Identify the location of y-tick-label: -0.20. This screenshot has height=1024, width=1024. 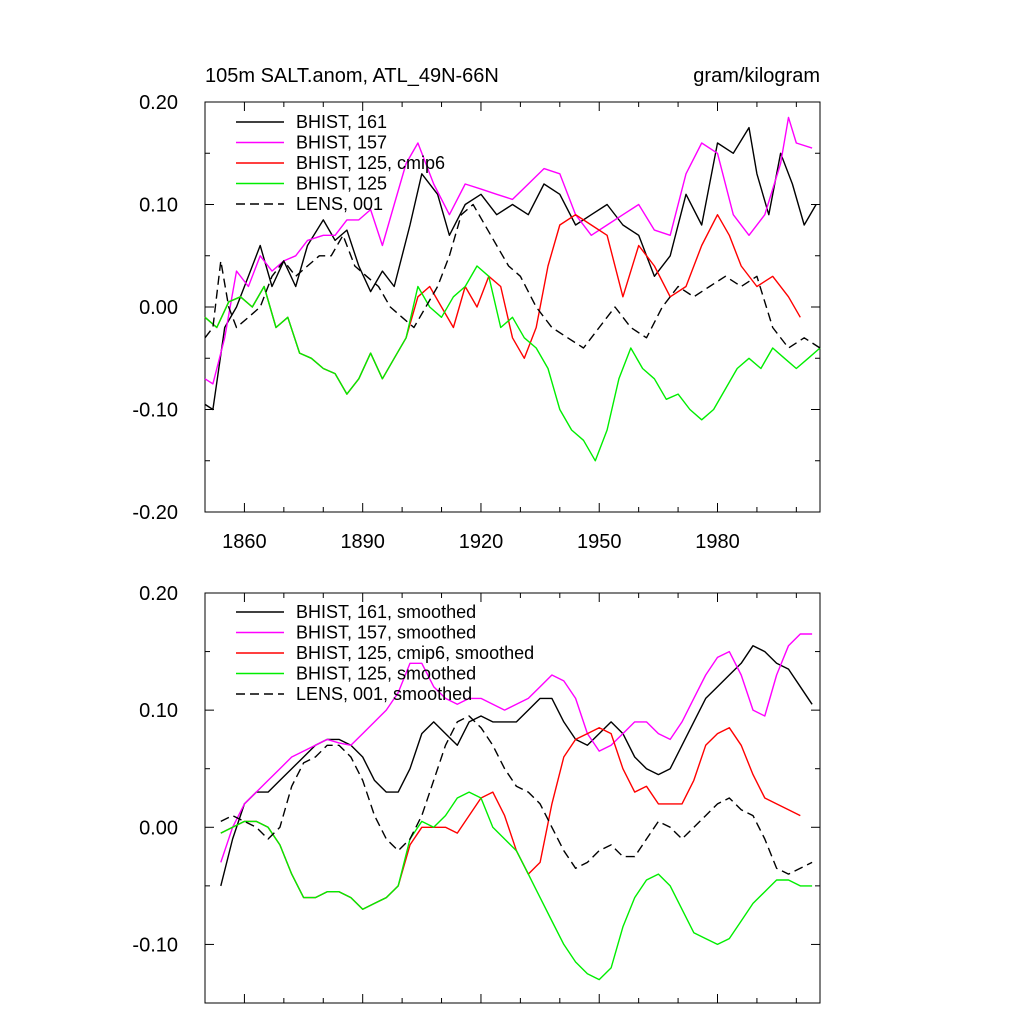
(155, 513).